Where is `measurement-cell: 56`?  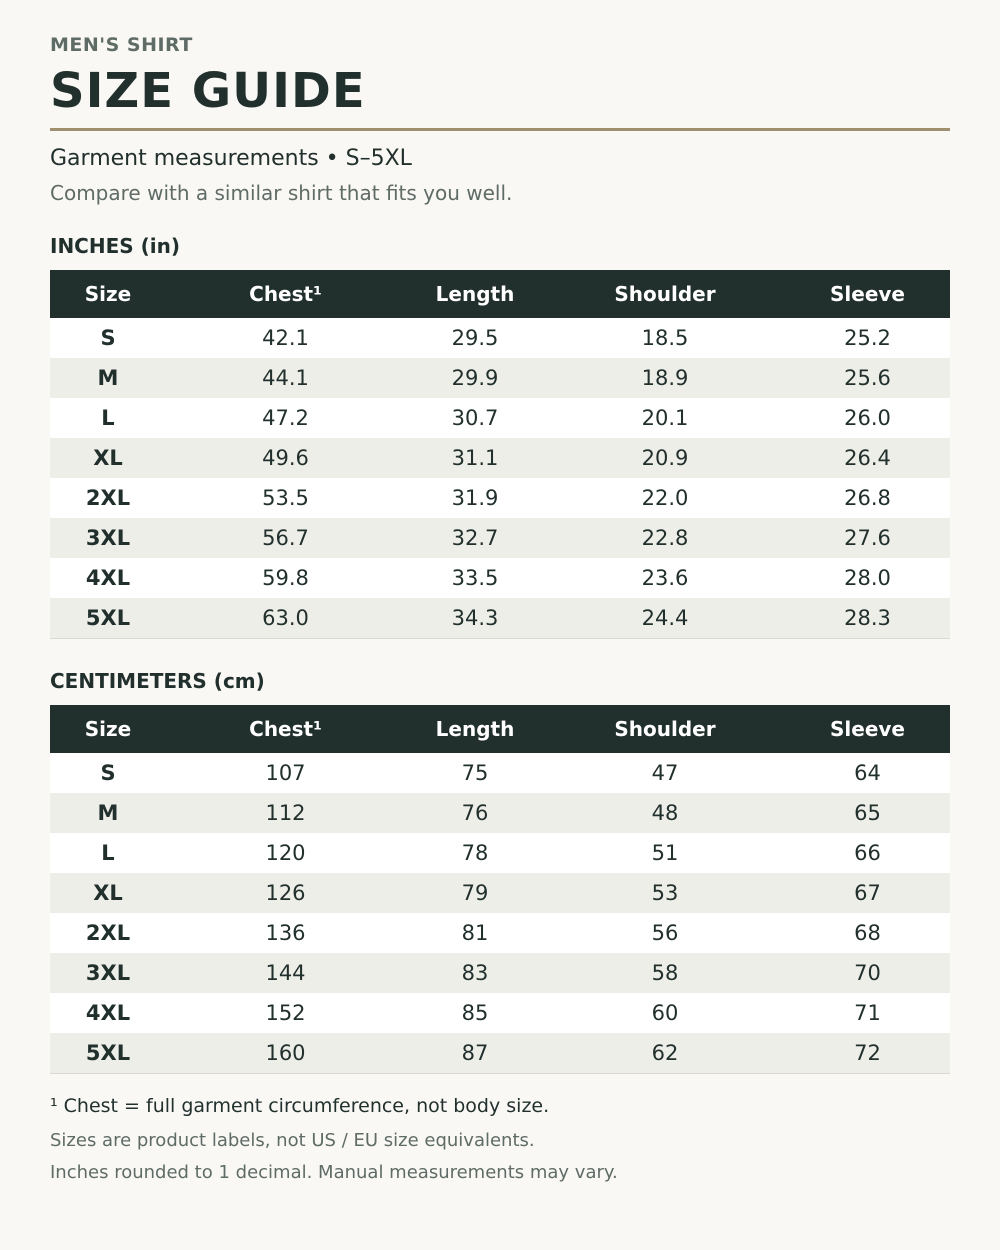
measurement-cell: 56 is located at coordinates (665, 933).